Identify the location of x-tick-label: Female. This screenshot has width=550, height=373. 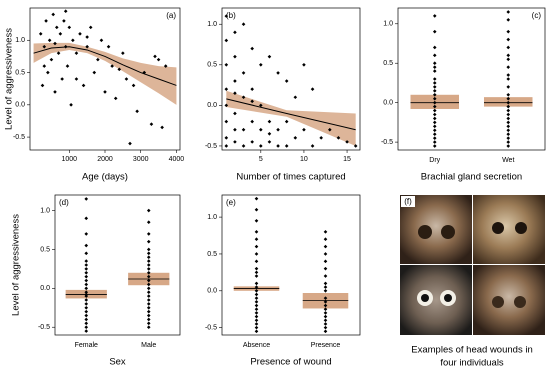
(86, 345).